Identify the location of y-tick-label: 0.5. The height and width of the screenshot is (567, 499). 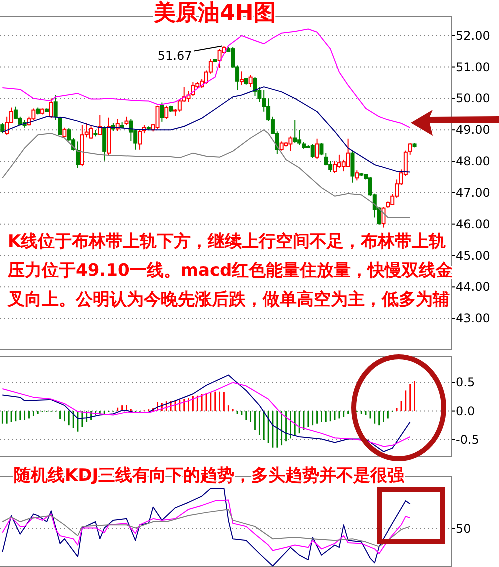
(466, 383).